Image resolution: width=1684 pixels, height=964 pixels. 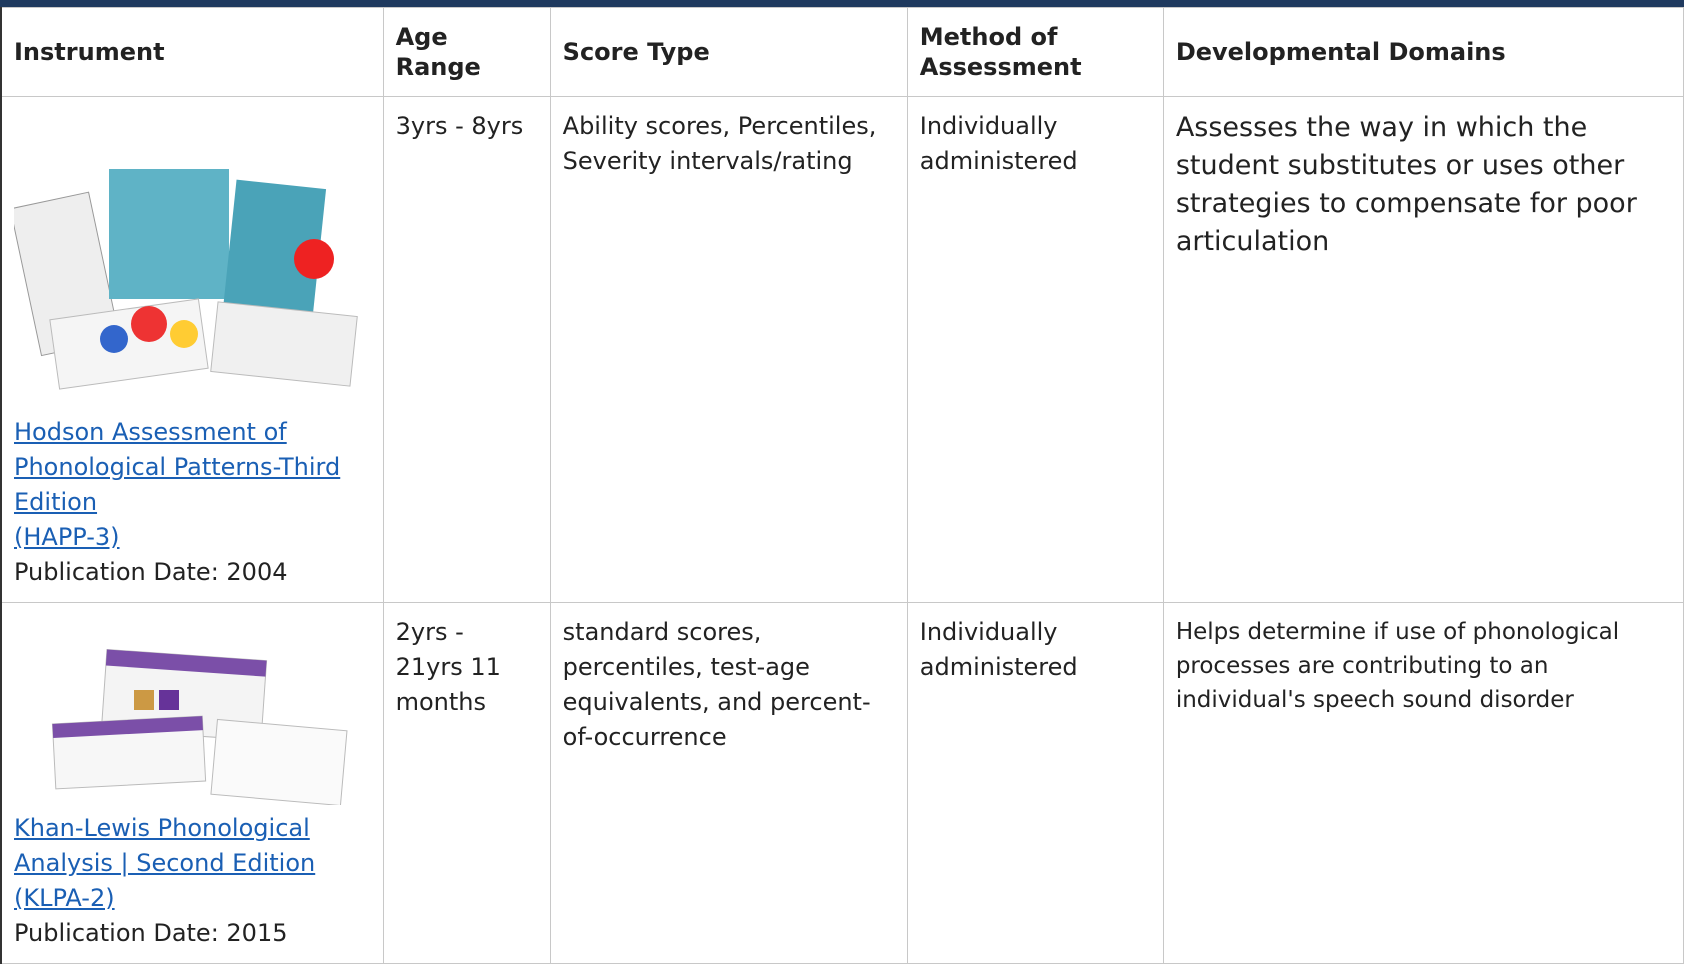 What do you see at coordinates (151, 572) in the screenshot?
I see `publication-date: Publication Date: 2004` at bounding box center [151, 572].